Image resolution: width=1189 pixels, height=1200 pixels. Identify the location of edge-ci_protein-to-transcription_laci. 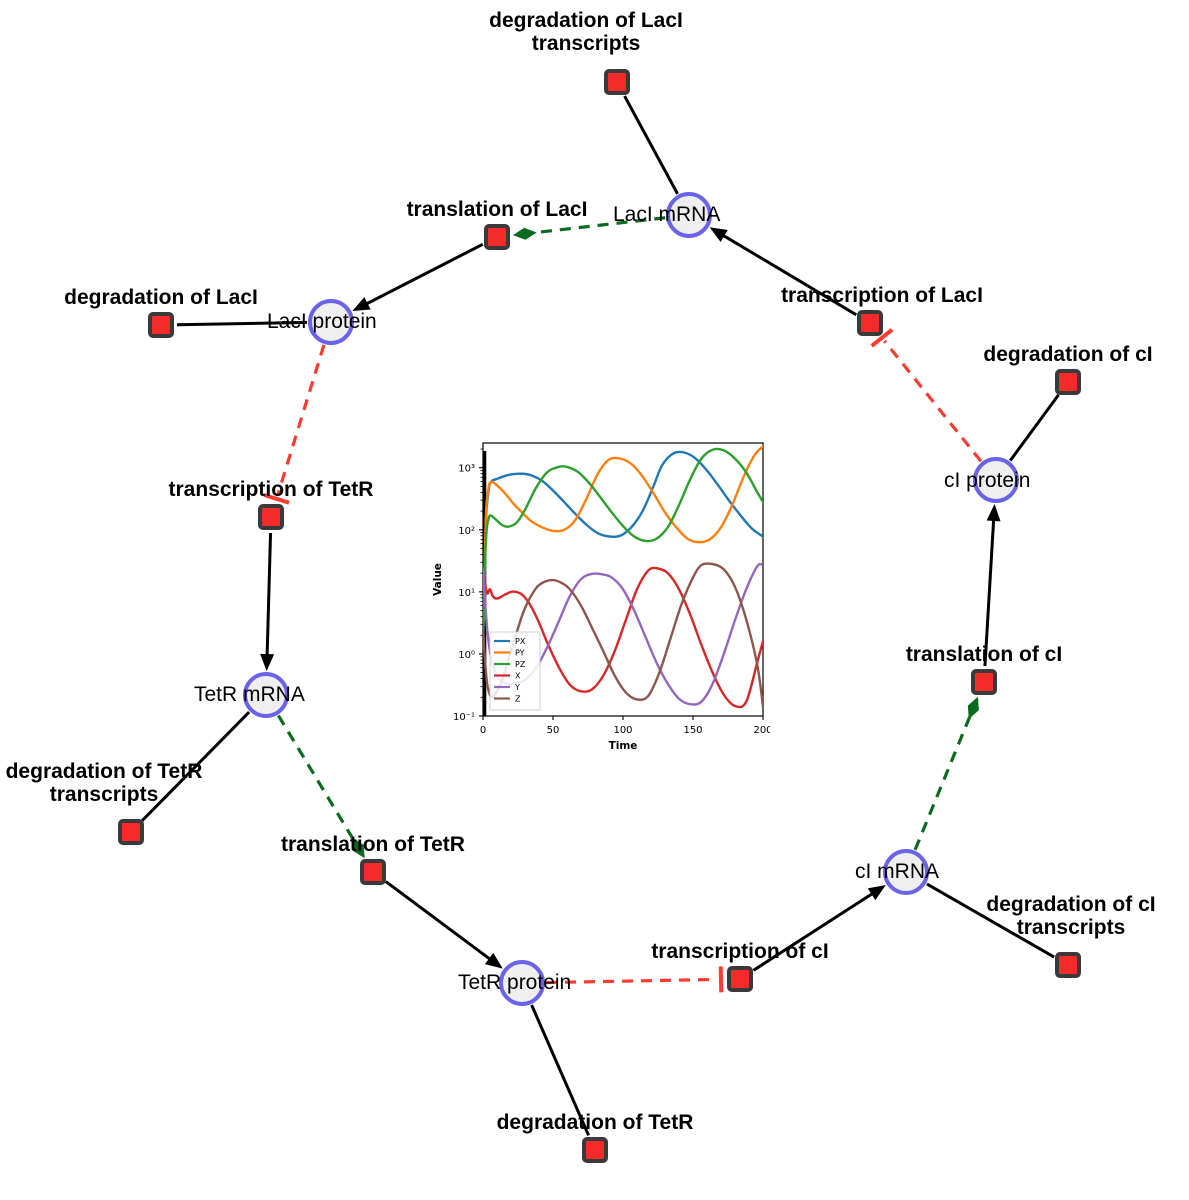
(926, 395).